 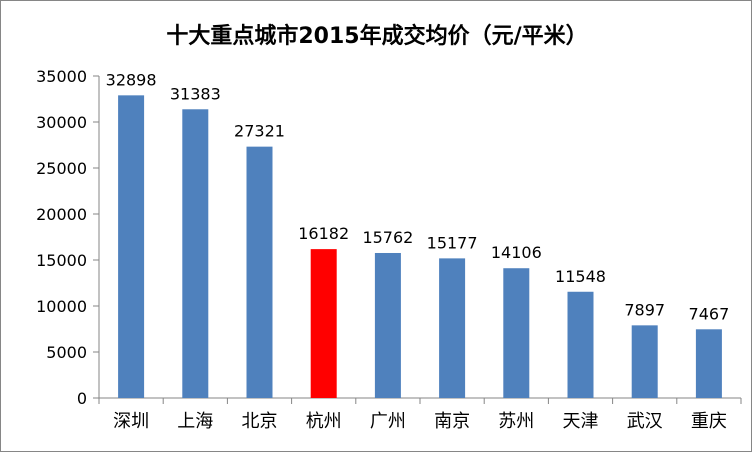 What do you see at coordinates (644, 309) in the screenshot?
I see `data-label: 7897` at bounding box center [644, 309].